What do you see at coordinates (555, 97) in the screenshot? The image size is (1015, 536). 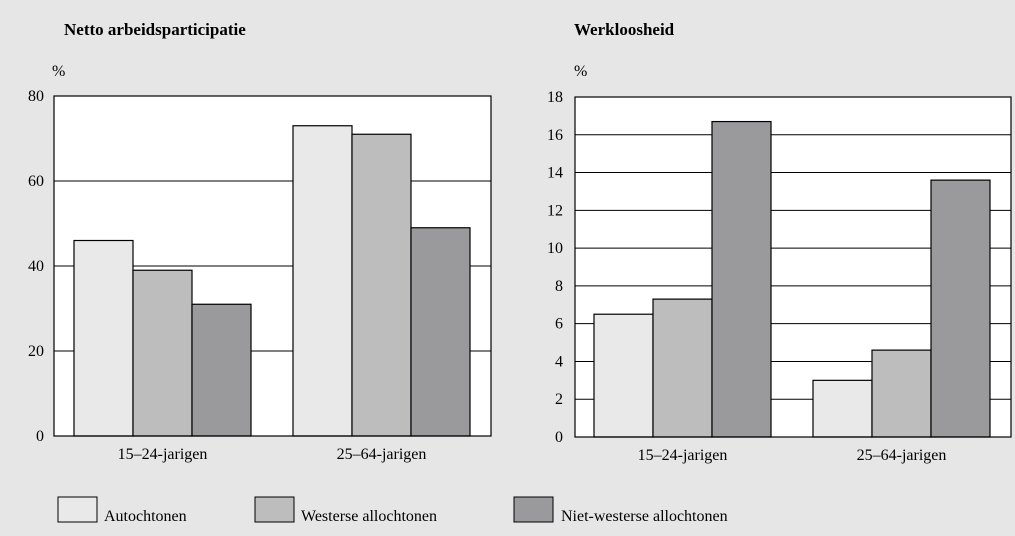 I see `chart-right-y-tick-label: 18` at bounding box center [555, 97].